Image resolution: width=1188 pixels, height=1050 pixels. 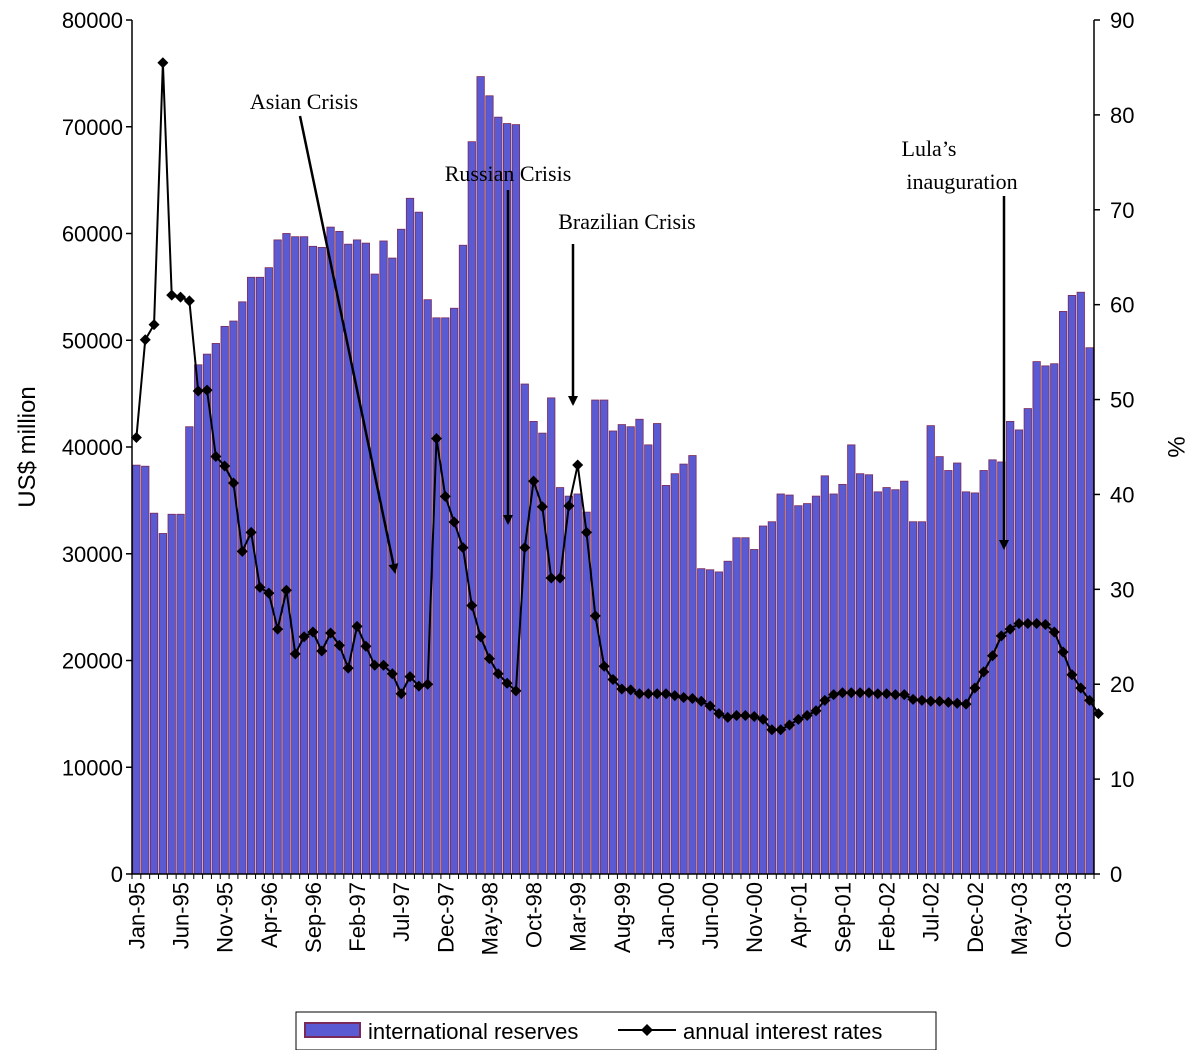 I want to click on x-tick-label: Jan-95, so click(x=136, y=915).